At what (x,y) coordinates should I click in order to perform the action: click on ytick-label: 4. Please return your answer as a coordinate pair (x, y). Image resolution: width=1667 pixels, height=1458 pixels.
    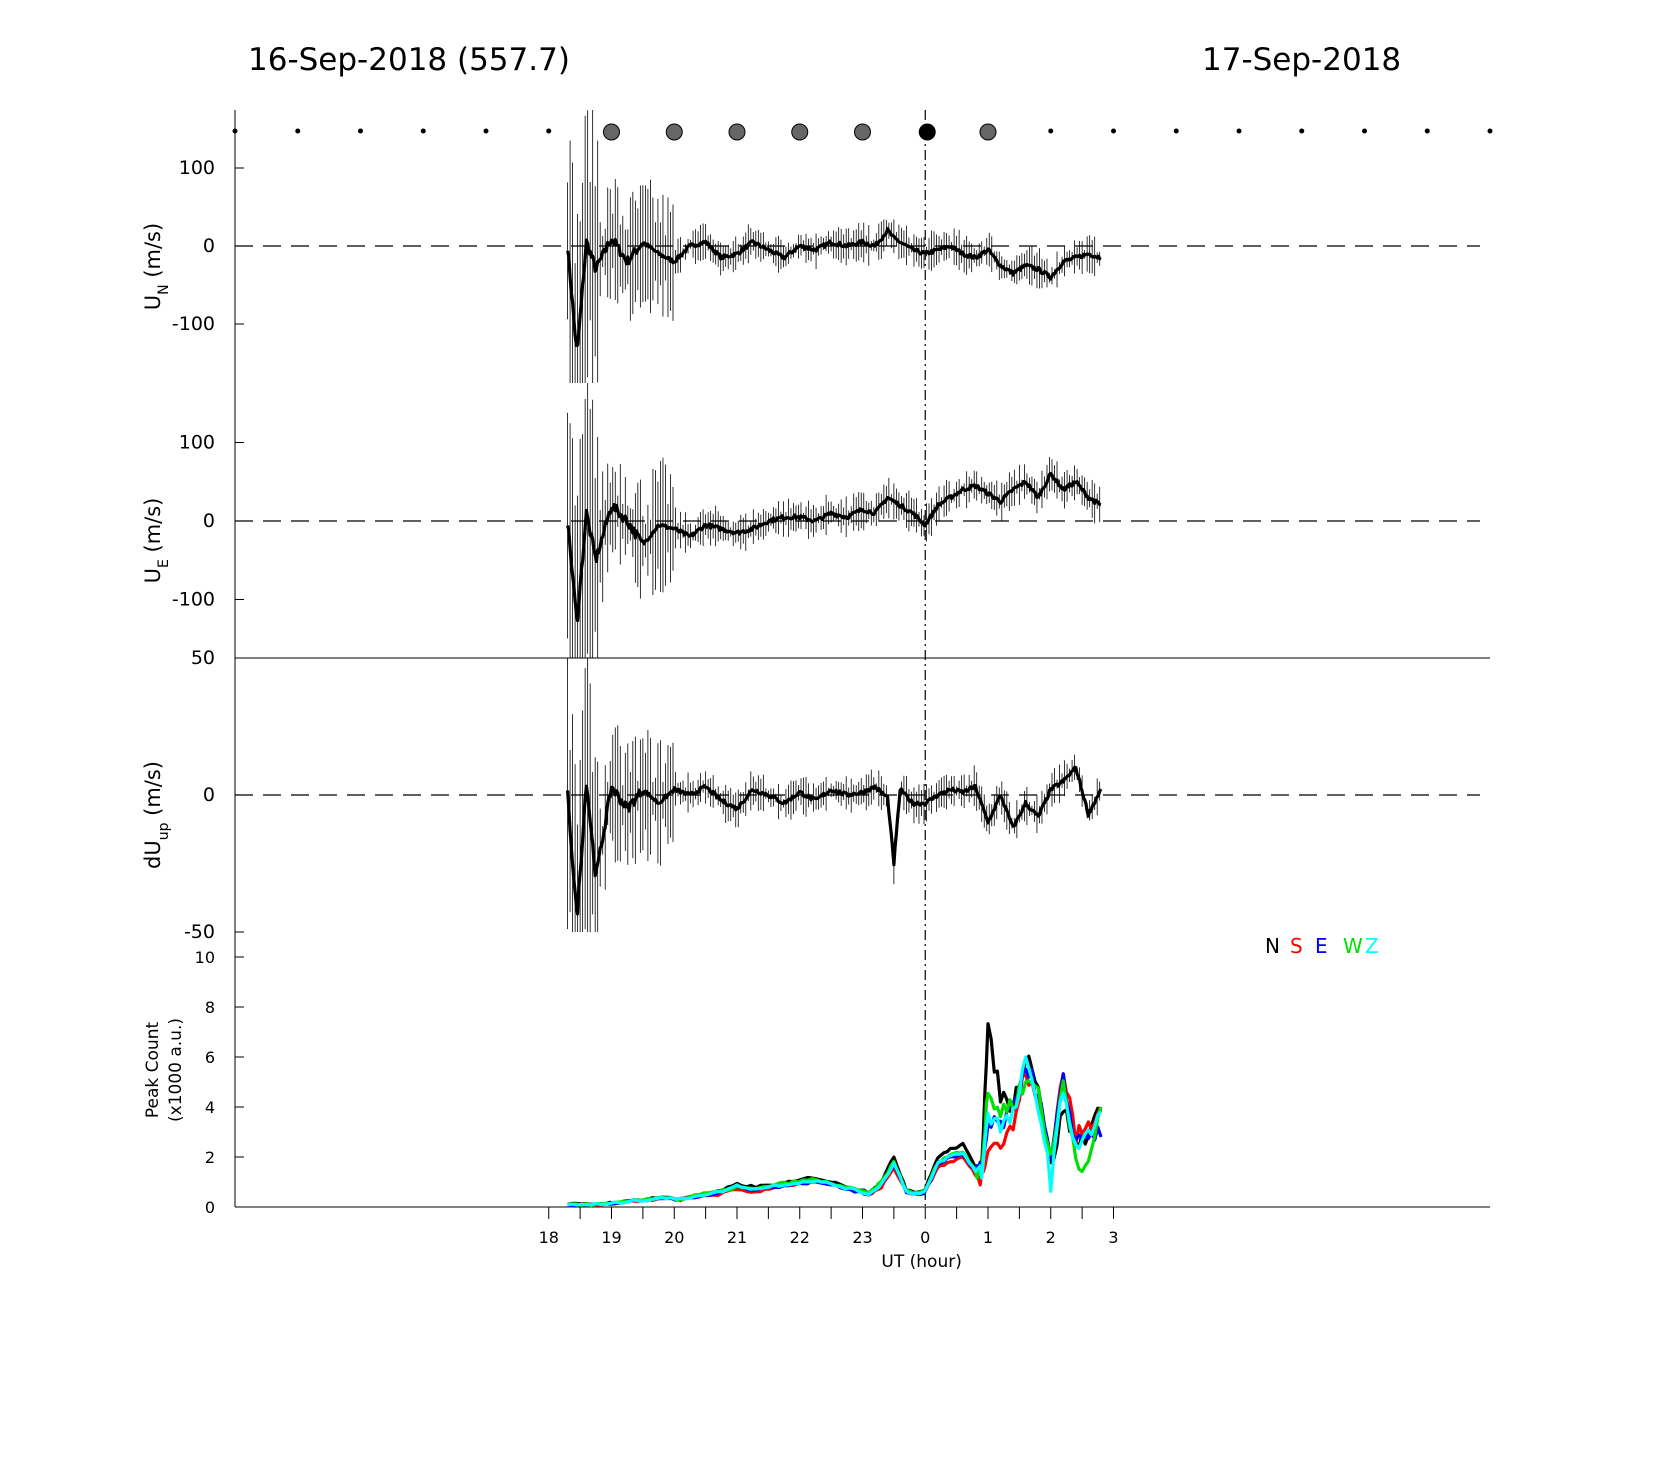
    Looking at the image, I should click on (210, 1107).